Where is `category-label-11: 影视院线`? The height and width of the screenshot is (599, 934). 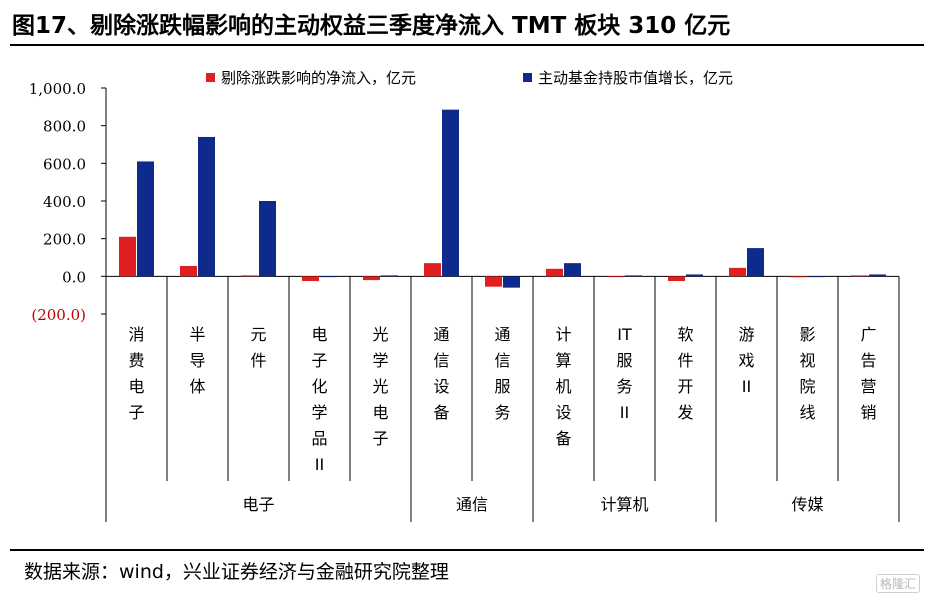
category-label-11: 影视院线 is located at coordinates (807, 373).